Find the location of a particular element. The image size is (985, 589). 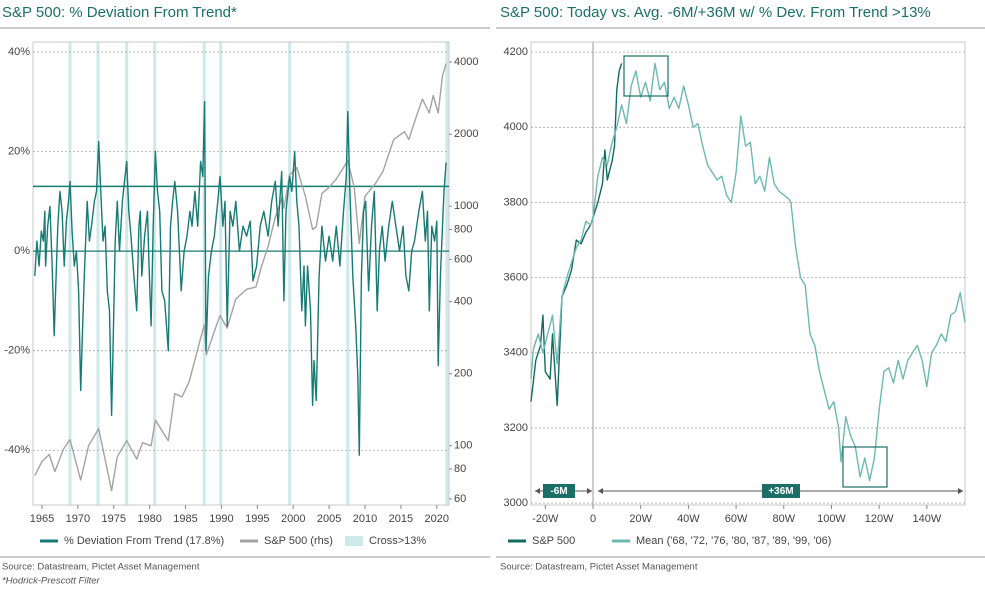

y-tick-label: -20% is located at coordinates (17, 351).